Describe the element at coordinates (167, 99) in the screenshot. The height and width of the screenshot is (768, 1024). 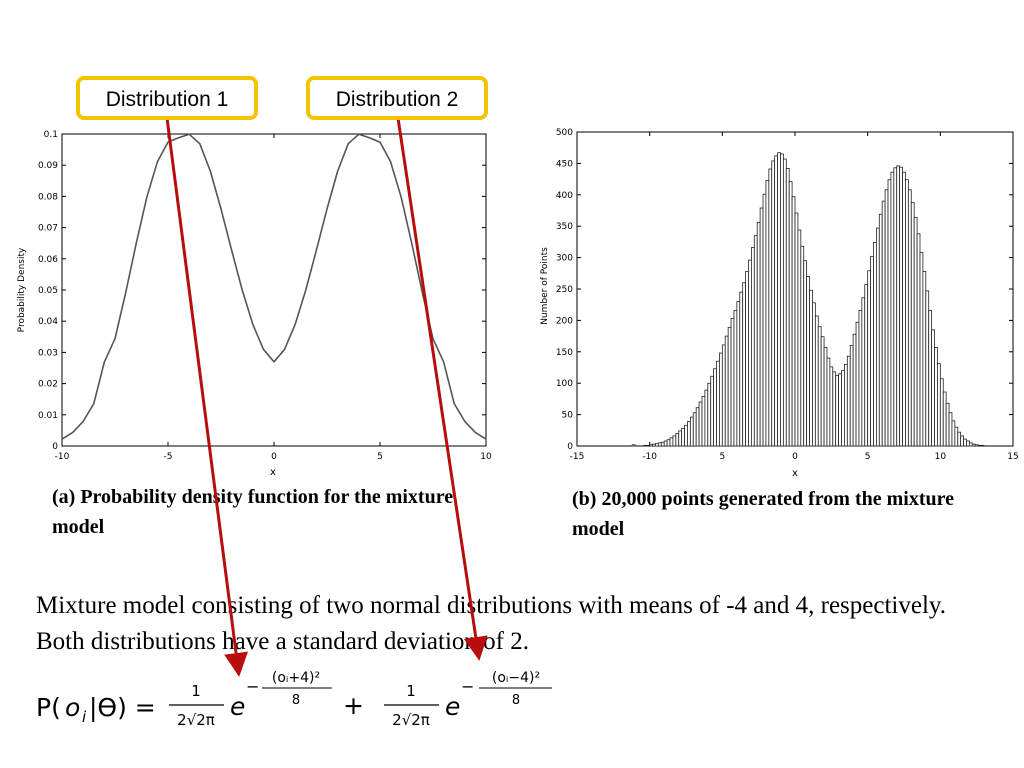
I see `distribution-1-label: Distribution 1` at that location.